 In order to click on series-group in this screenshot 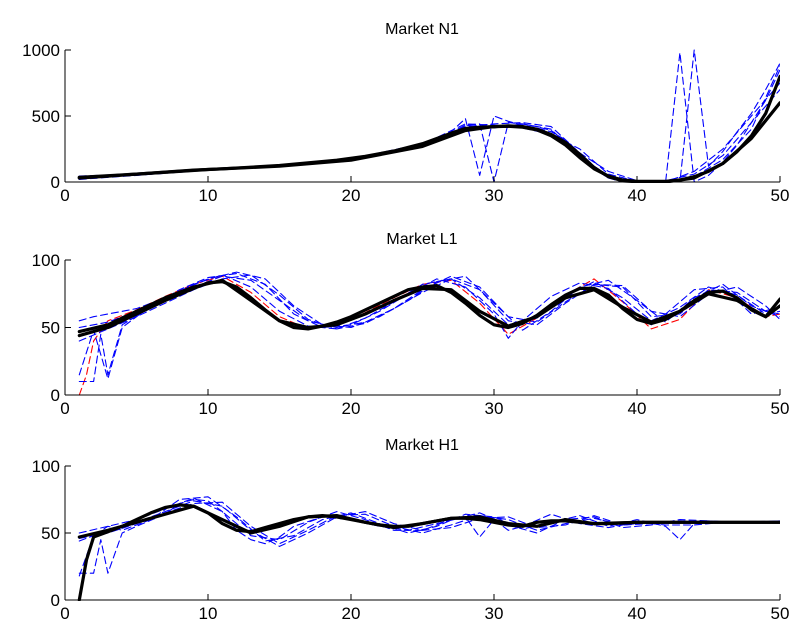, I will do `click(428, 548)`.